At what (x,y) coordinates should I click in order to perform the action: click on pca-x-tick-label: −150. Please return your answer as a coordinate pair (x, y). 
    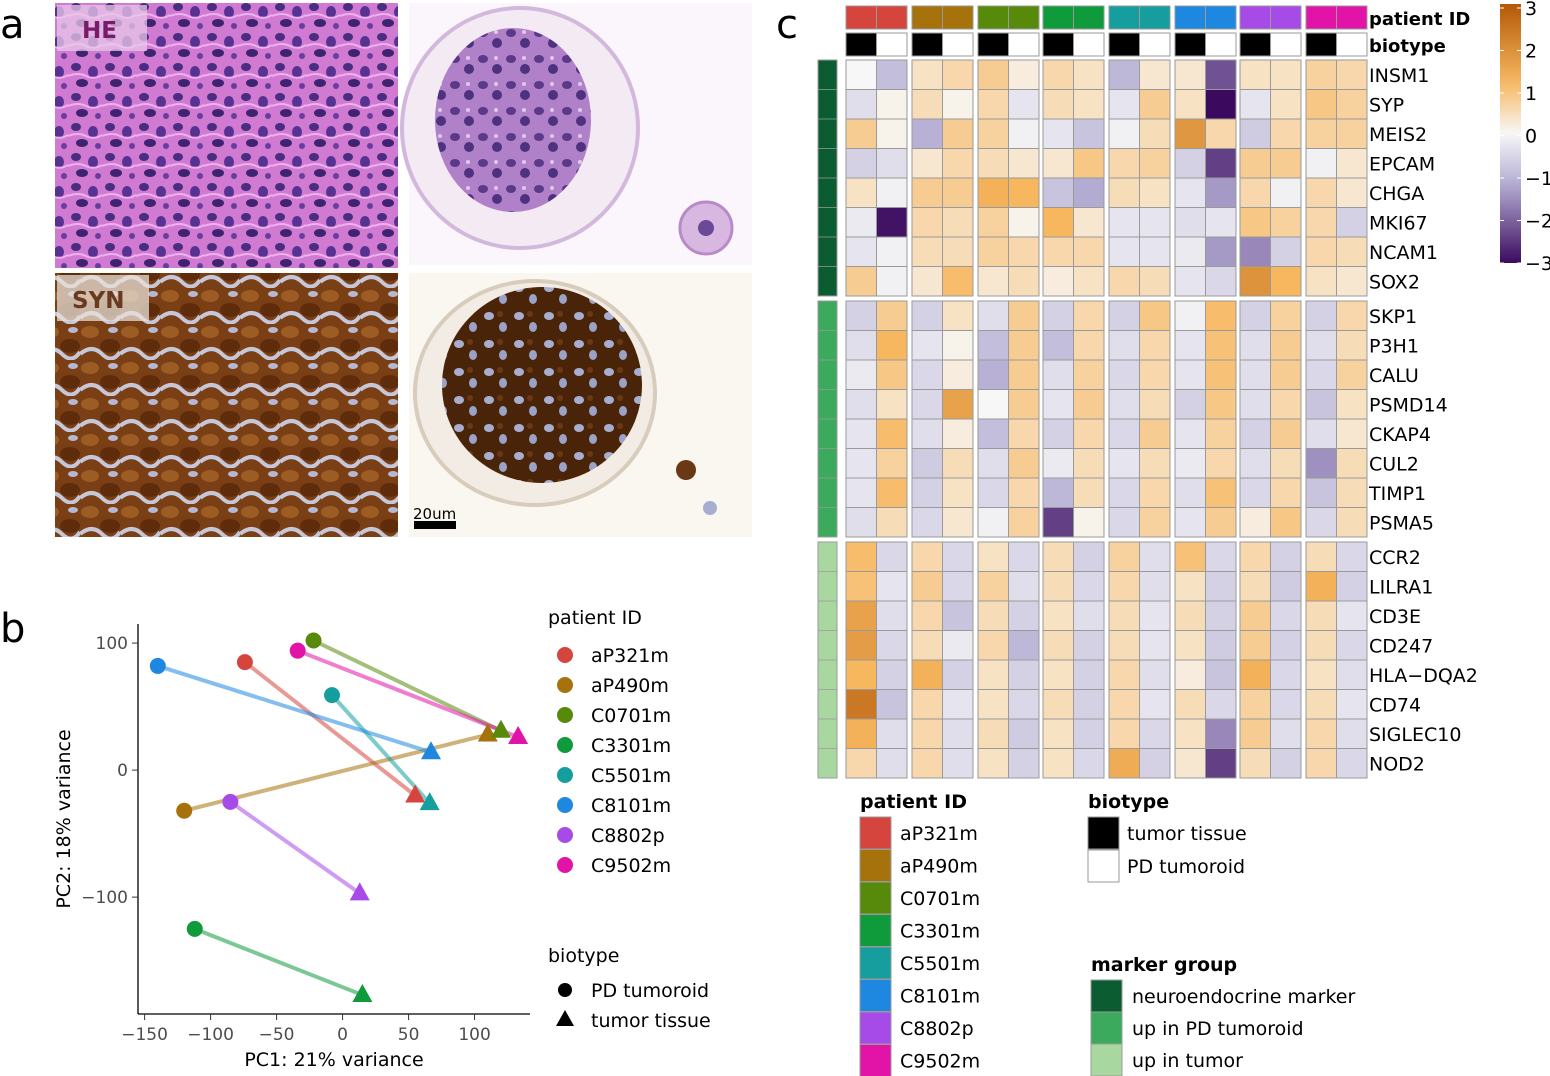
    Looking at the image, I should click on (144, 1035).